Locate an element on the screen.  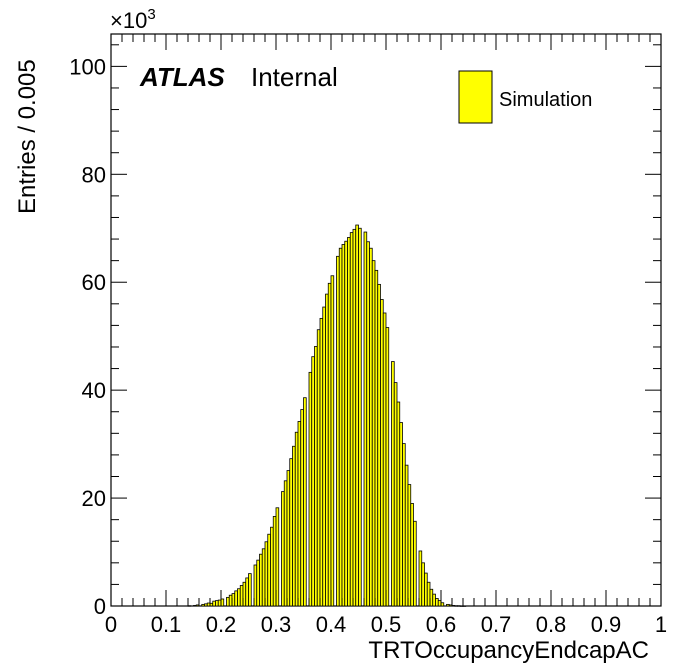
atlas-status: Internal is located at coordinates (294, 77).